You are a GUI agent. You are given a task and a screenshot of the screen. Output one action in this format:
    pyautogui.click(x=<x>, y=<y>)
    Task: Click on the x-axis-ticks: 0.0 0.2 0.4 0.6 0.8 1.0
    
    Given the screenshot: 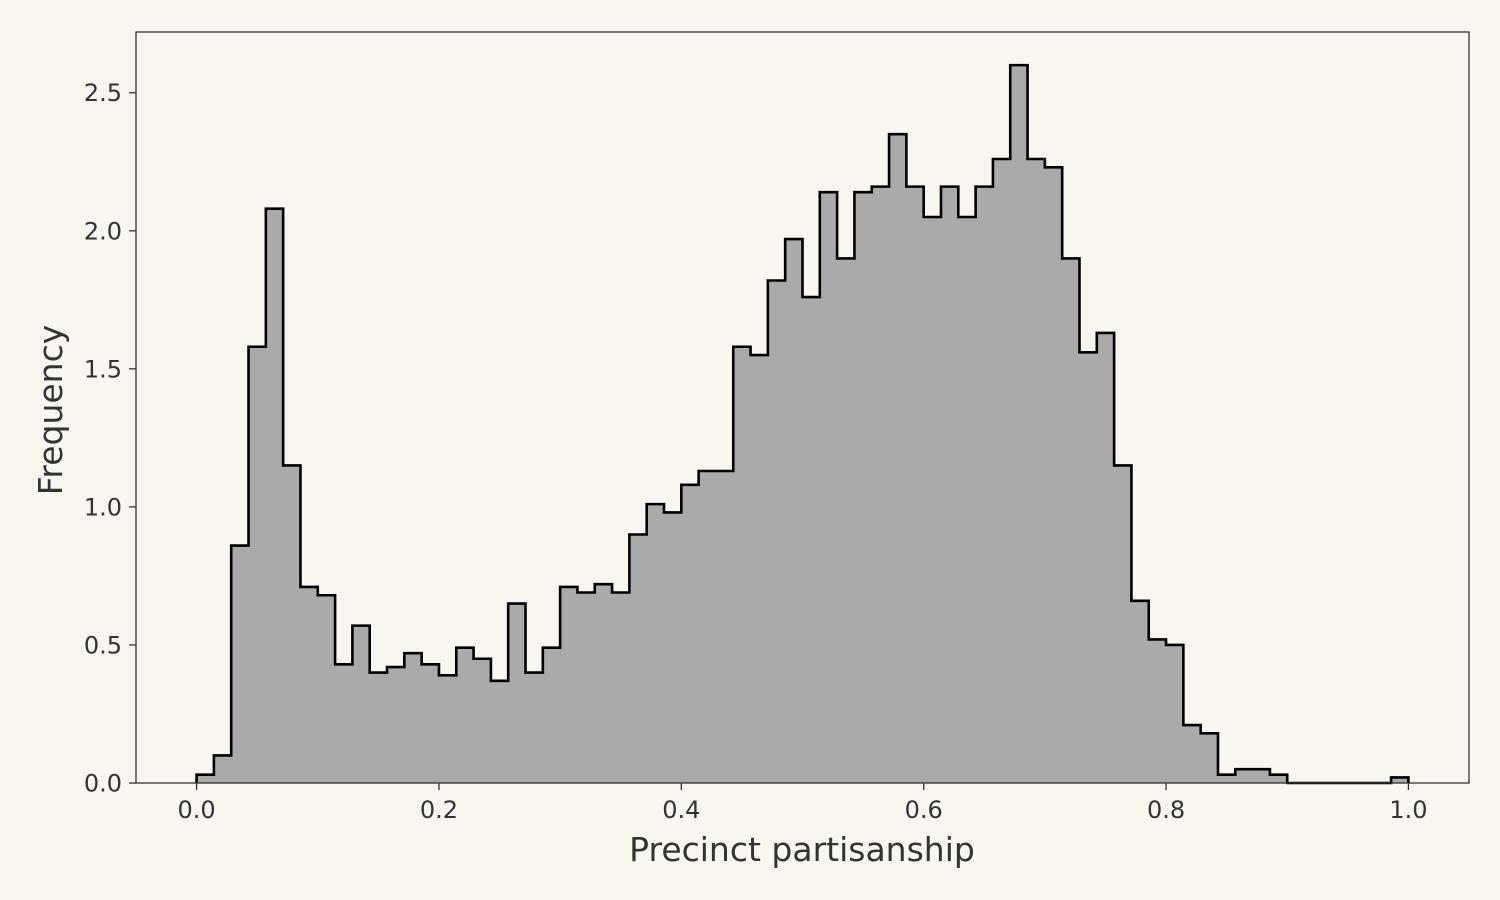 What is the action you would take?
    pyautogui.click(x=802, y=803)
    